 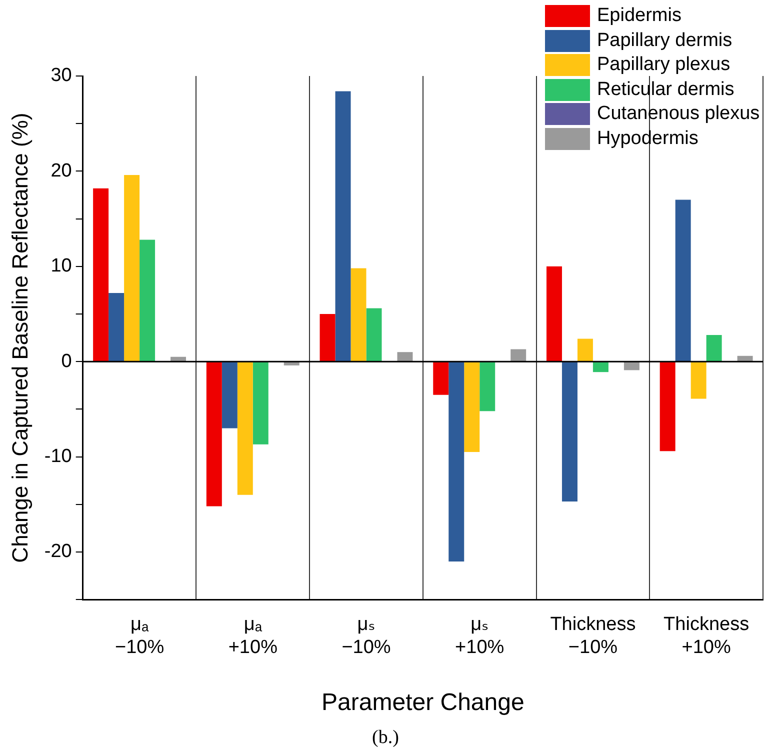 I want to click on legend-label: Papillary dermis, so click(x=664, y=40).